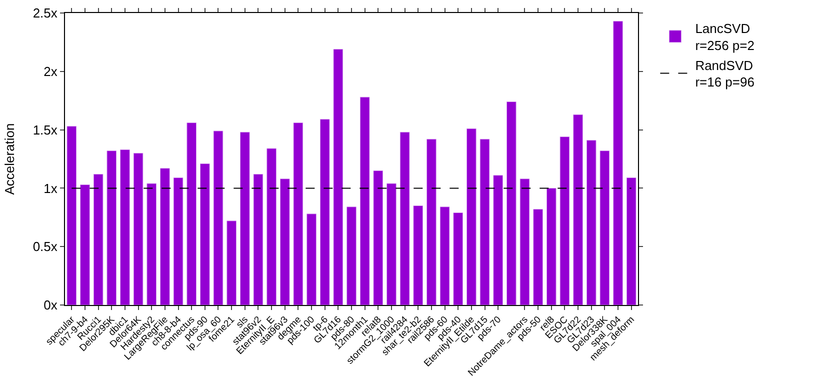  I want to click on y-tick-label: 1.5x, so click(45, 130).